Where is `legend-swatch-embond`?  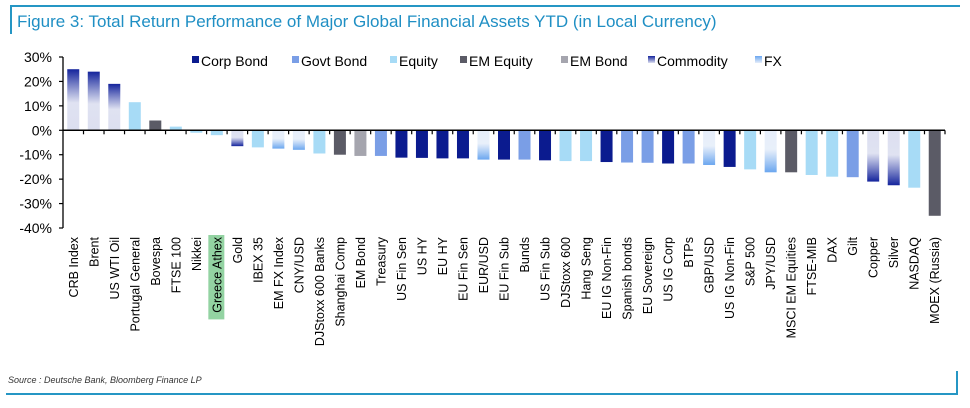
legend-swatch-embond is located at coordinates (564, 59).